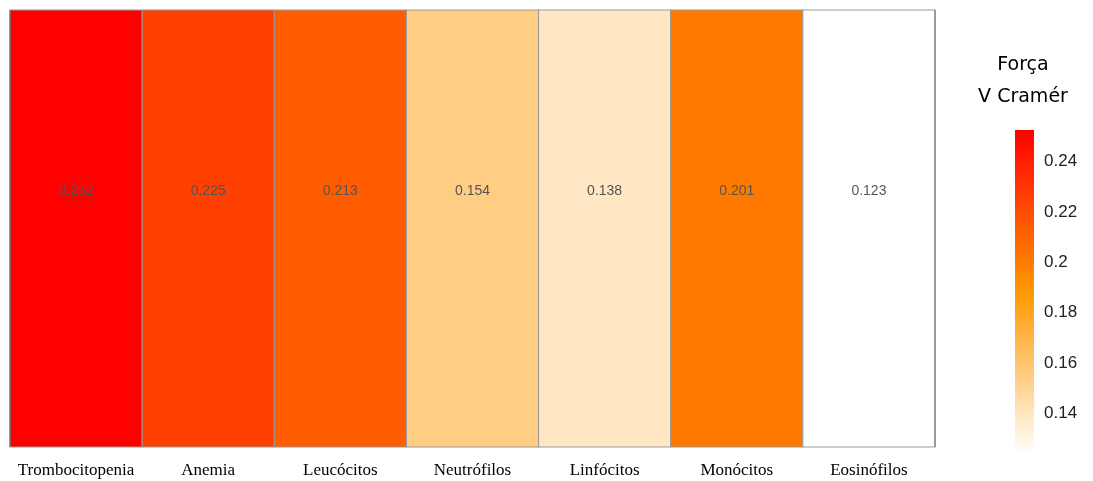 Image resolution: width=1093 pixels, height=481 pixels. I want to click on x-tick-label: Leucócitos, so click(340, 469).